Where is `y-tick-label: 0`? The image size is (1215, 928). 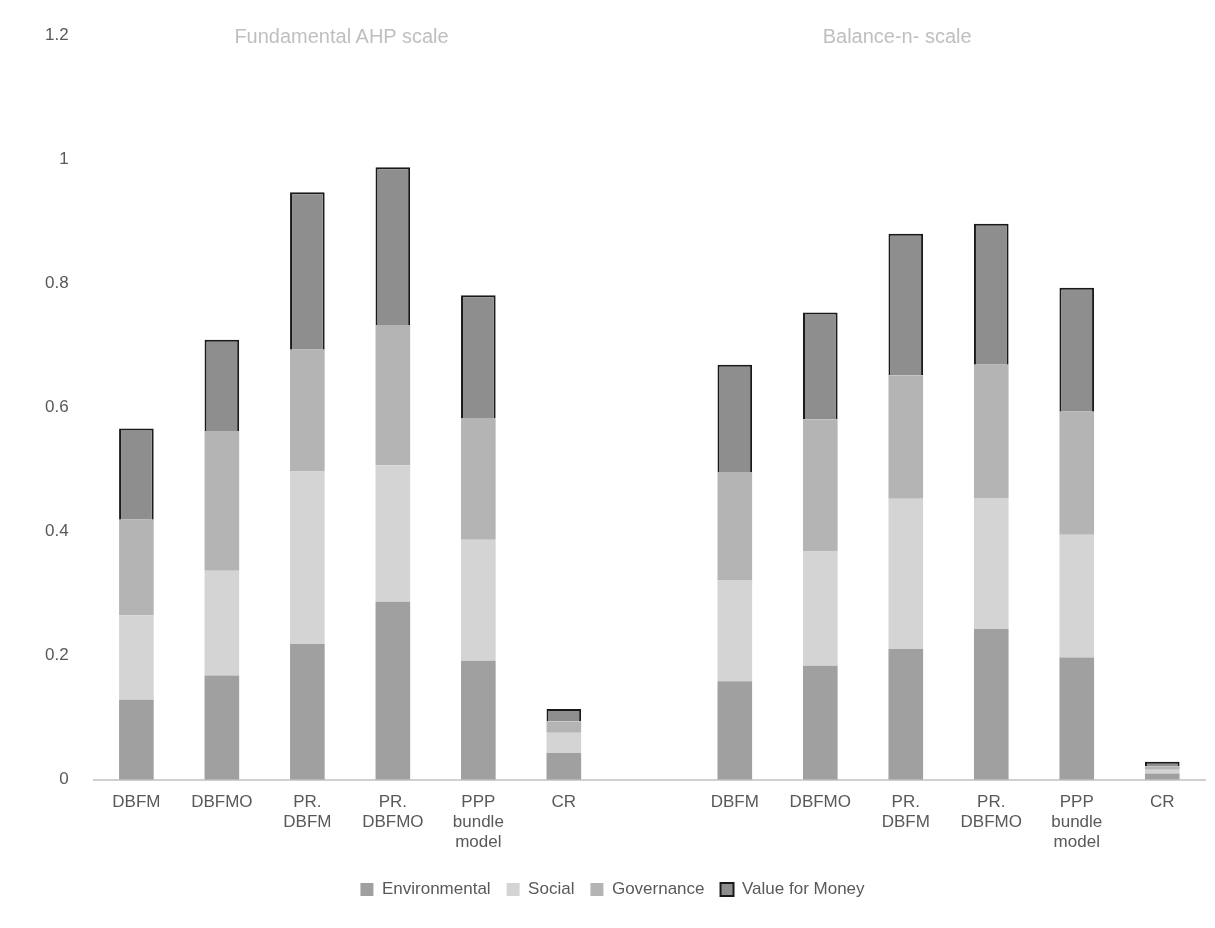 y-tick-label: 0 is located at coordinates (64, 779).